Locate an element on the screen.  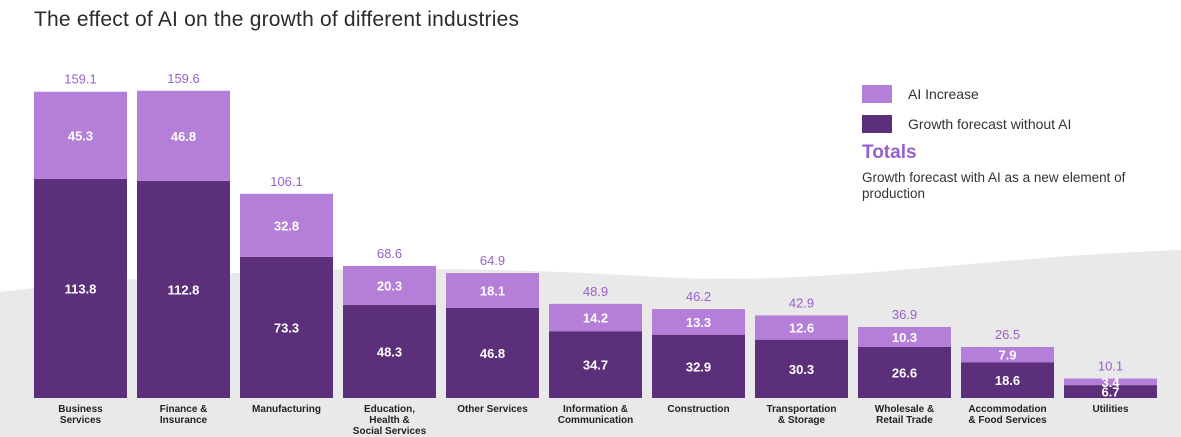
total-label: 159.1 is located at coordinates (80, 79).